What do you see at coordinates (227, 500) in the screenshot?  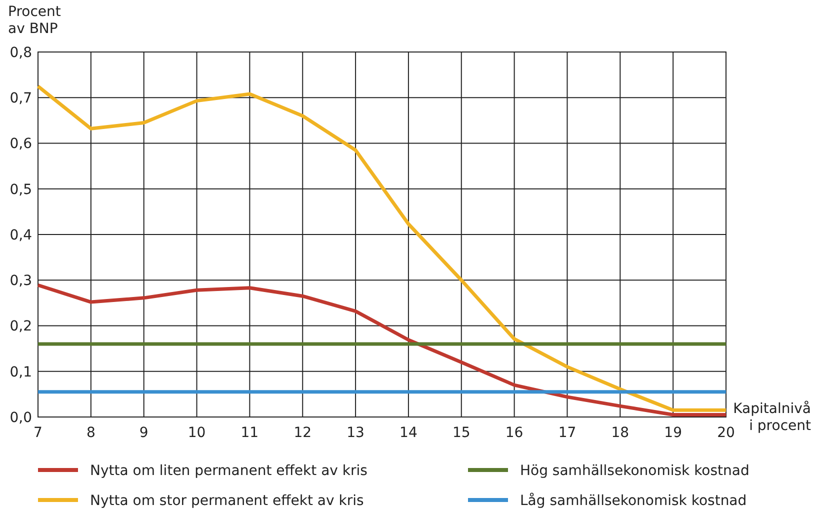 I see `legend-label: Nytta om stor permanent effekt av kris` at bounding box center [227, 500].